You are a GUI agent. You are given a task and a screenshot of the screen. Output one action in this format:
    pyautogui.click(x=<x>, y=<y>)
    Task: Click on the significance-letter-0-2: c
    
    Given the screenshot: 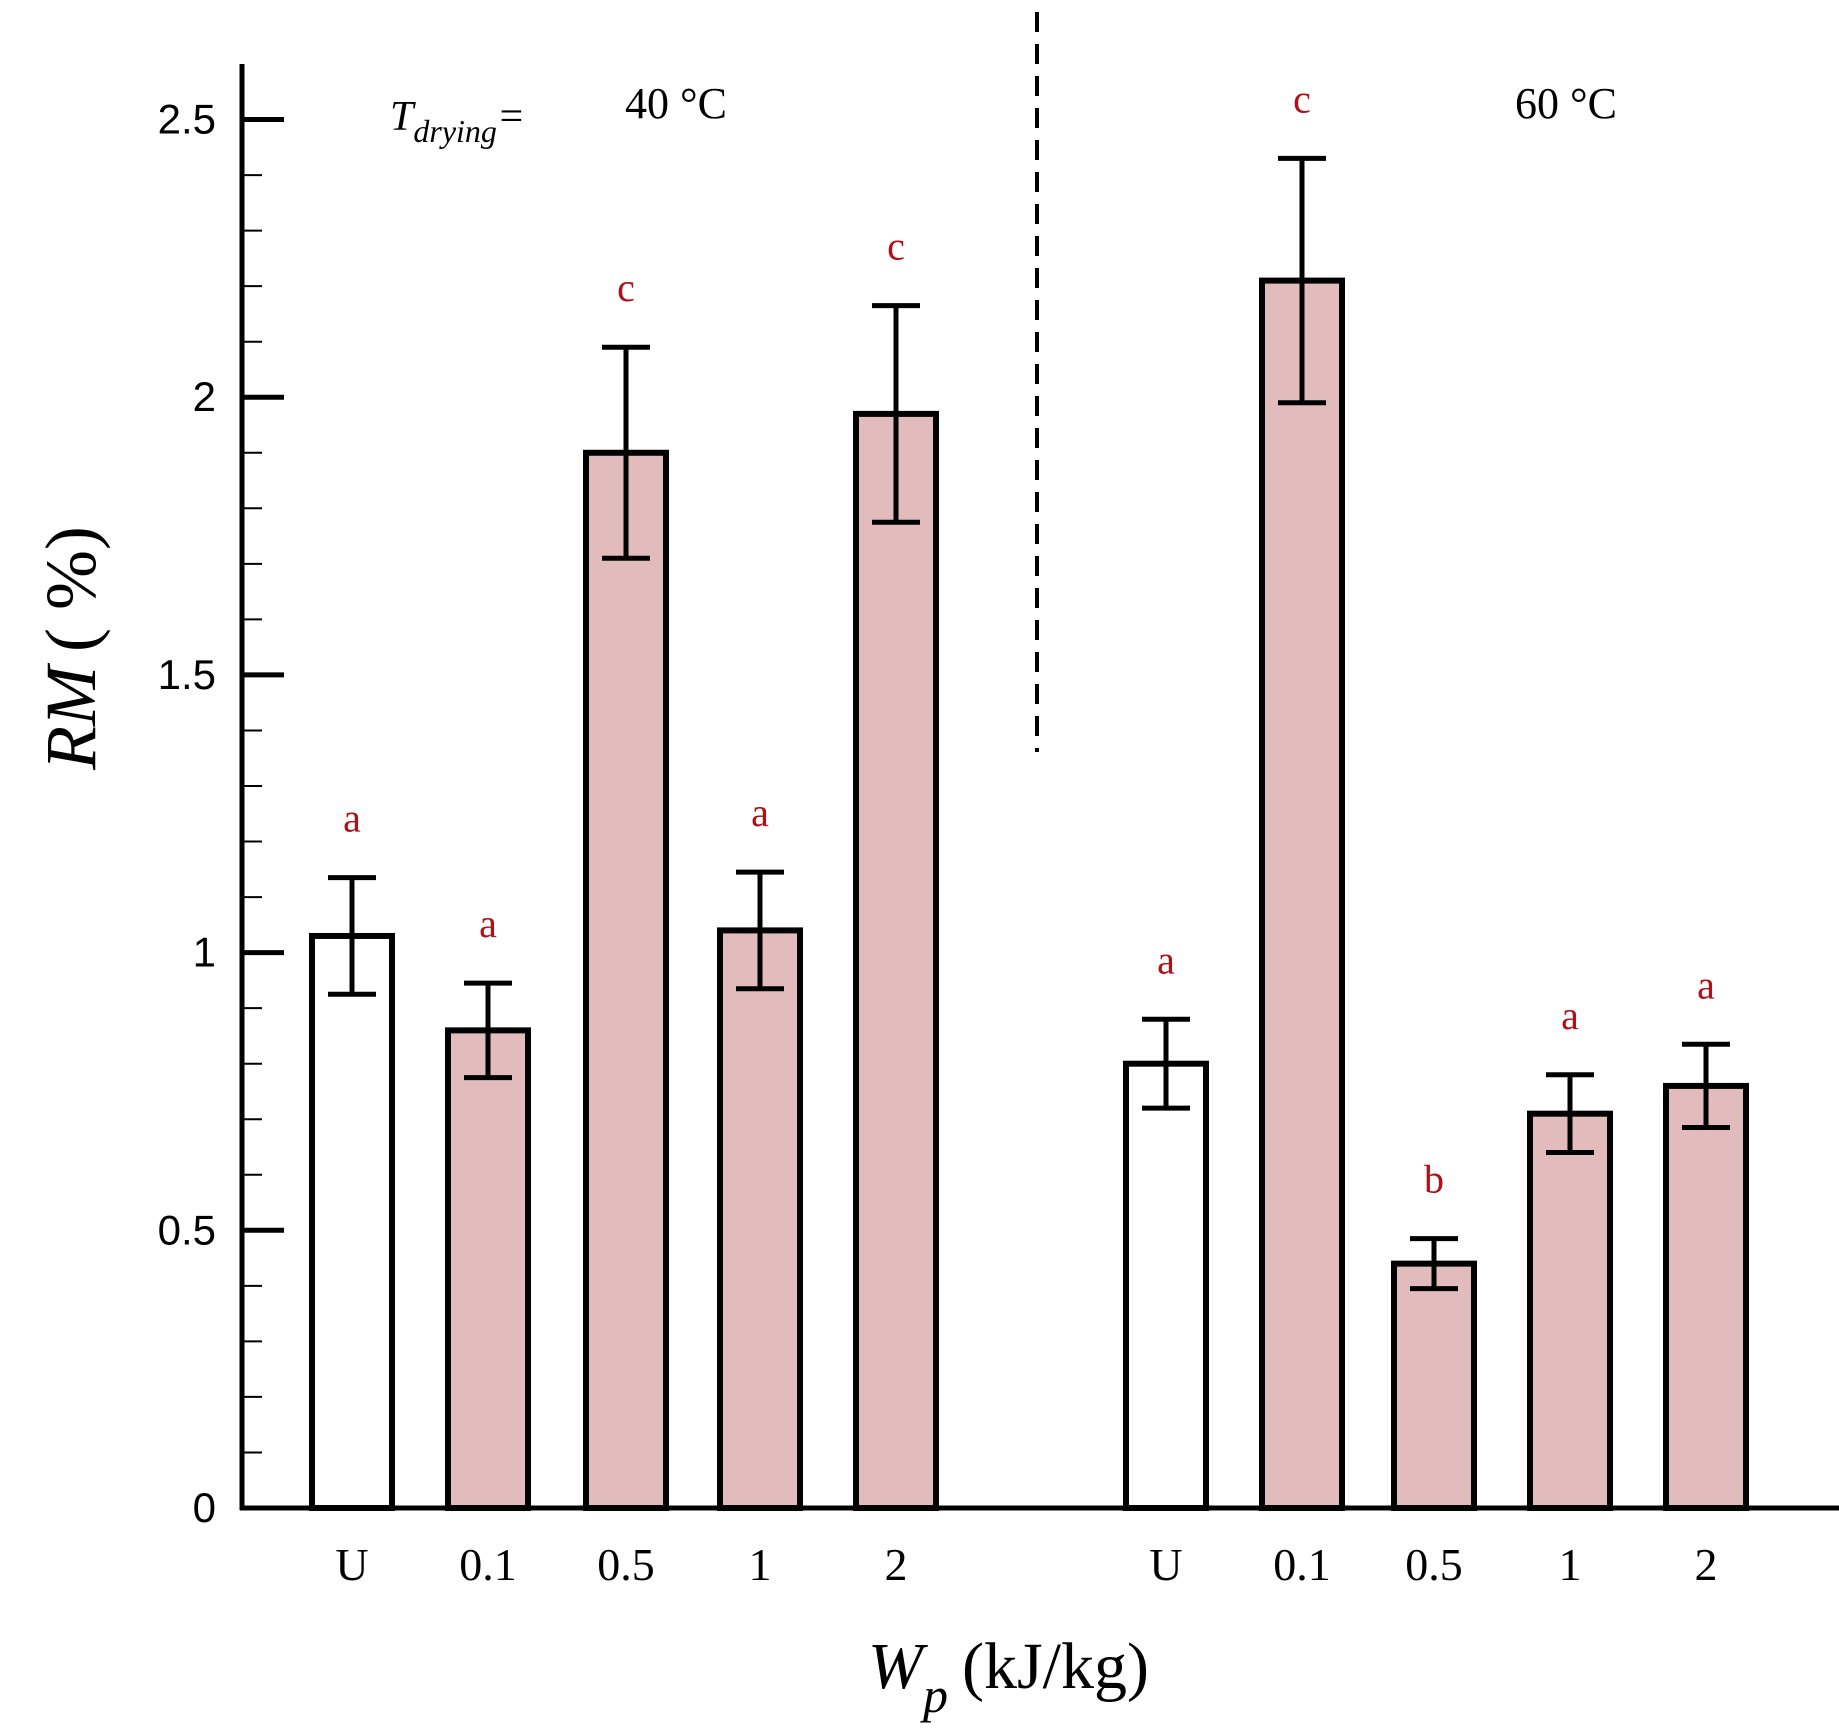 What is the action you would take?
    pyautogui.click(x=626, y=287)
    